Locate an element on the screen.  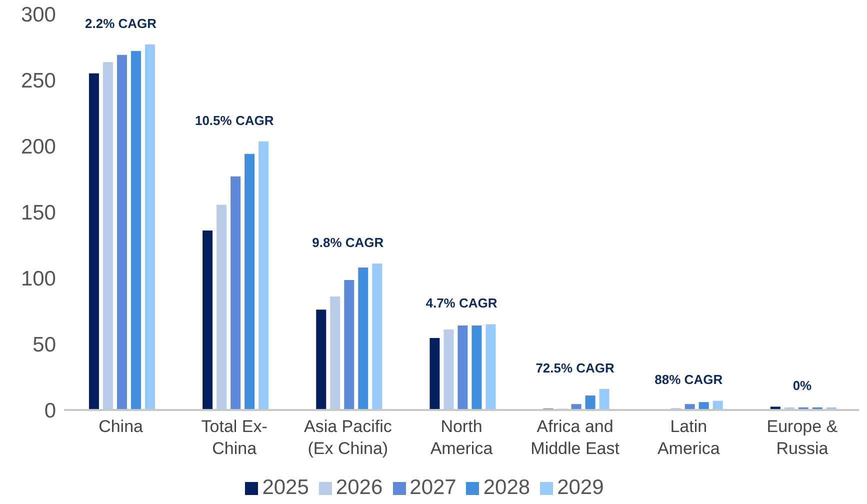
x-tick-label: Africa and Middle East is located at coordinates (575, 437).